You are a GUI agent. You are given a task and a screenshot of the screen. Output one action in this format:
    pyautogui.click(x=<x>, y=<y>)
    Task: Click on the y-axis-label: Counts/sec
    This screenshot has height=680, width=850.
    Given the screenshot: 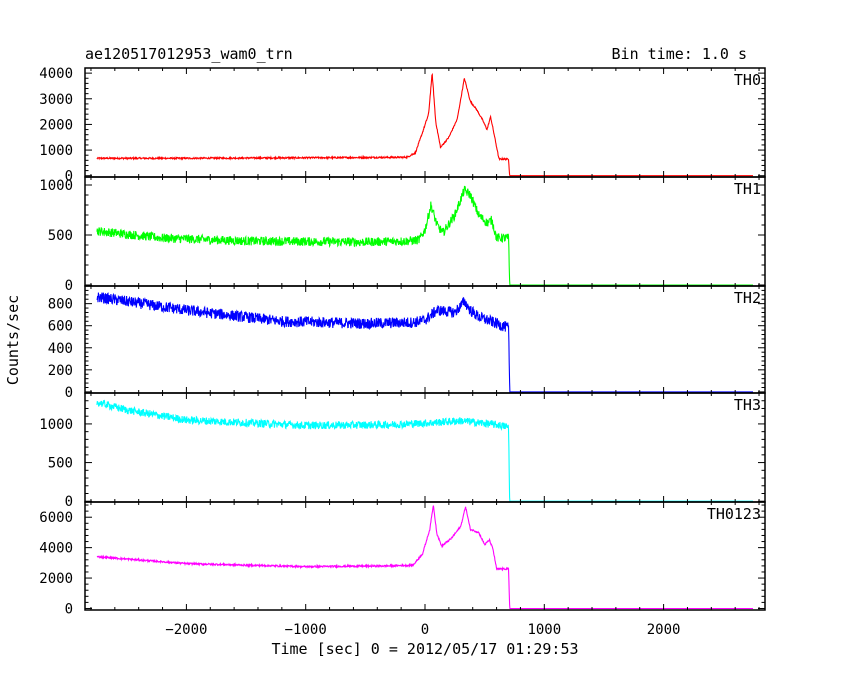 What is the action you would take?
    pyautogui.click(x=13, y=340)
    